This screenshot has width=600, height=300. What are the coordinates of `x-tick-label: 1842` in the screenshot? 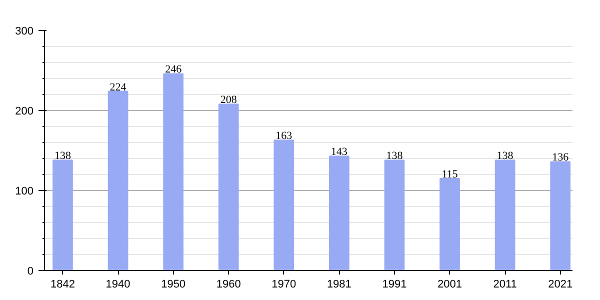 It's located at (62, 284).